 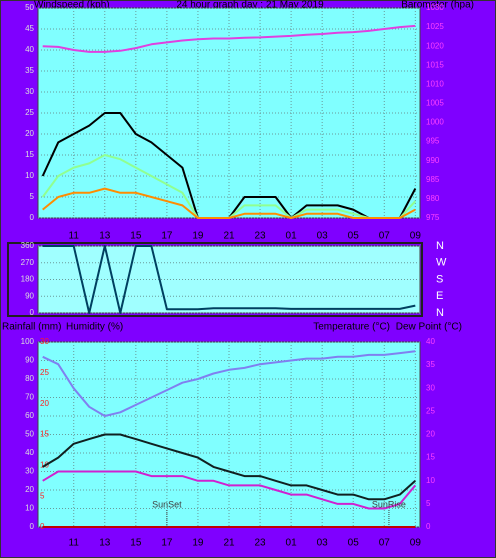 I want to click on y2-tick-label: W, so click(x=441, y=263).